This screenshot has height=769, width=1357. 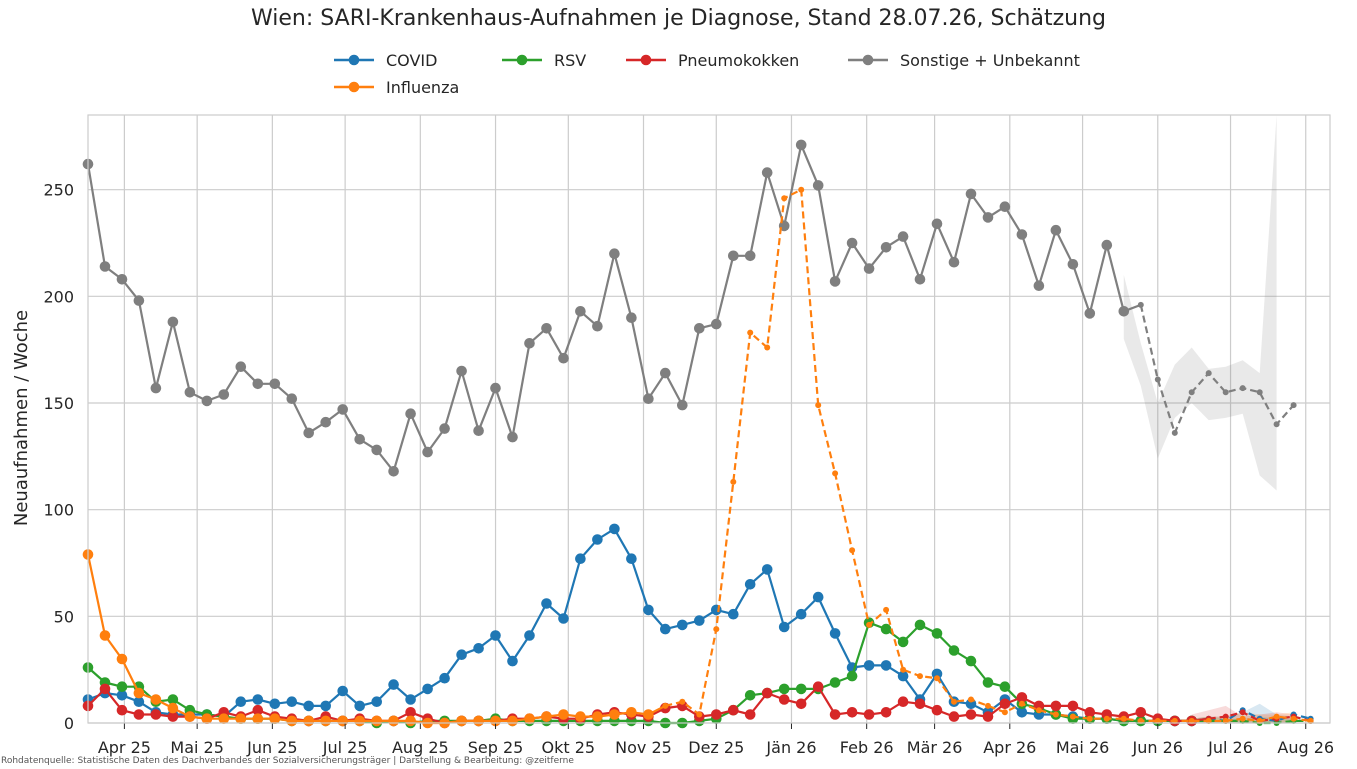 What do you see at coordinates (58, 403) in the screenshot?
I see `y-tick-label: 150` at bounding box center [58, 403].